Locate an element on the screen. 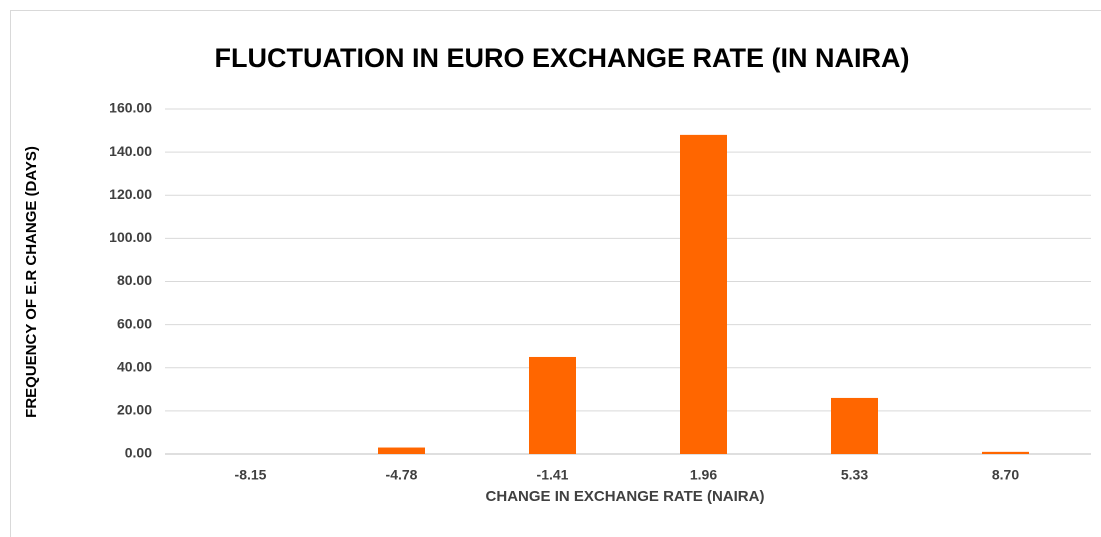 The image size is (1101, 537). x-tick-label: -8.15 is located at coordinates (251, 475).